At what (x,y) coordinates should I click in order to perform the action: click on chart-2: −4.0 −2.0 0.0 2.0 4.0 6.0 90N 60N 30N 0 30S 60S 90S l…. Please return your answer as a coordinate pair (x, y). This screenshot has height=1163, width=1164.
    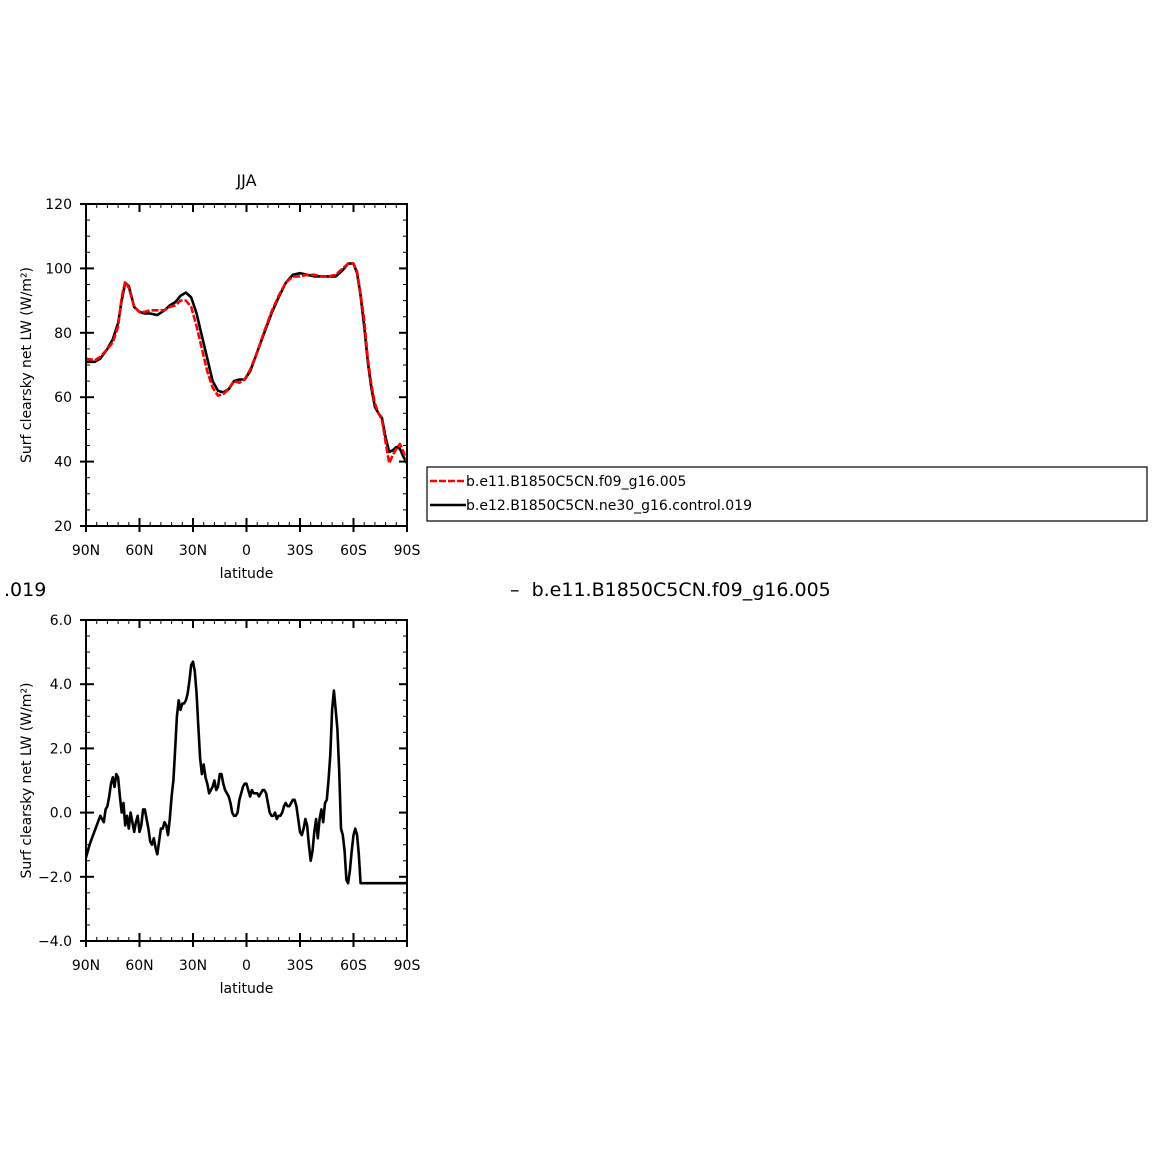
    Looking at the image, I should click on (219, 805).